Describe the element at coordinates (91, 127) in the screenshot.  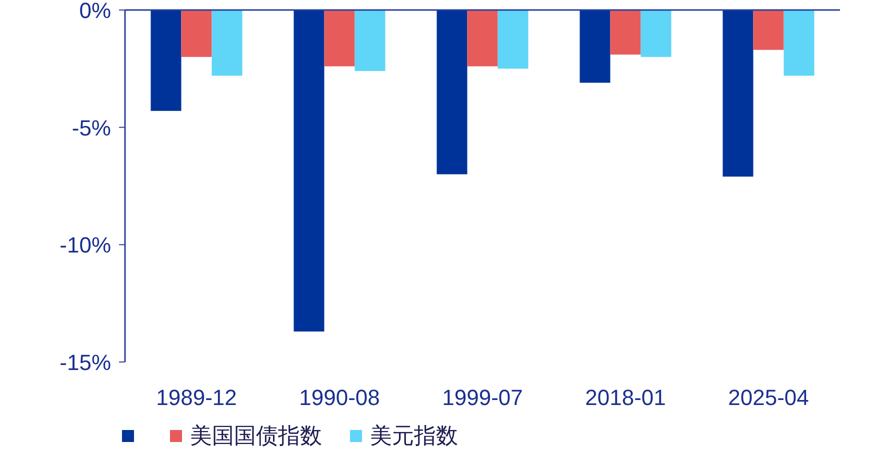
I see `y-tick-label: -5%` at that location.